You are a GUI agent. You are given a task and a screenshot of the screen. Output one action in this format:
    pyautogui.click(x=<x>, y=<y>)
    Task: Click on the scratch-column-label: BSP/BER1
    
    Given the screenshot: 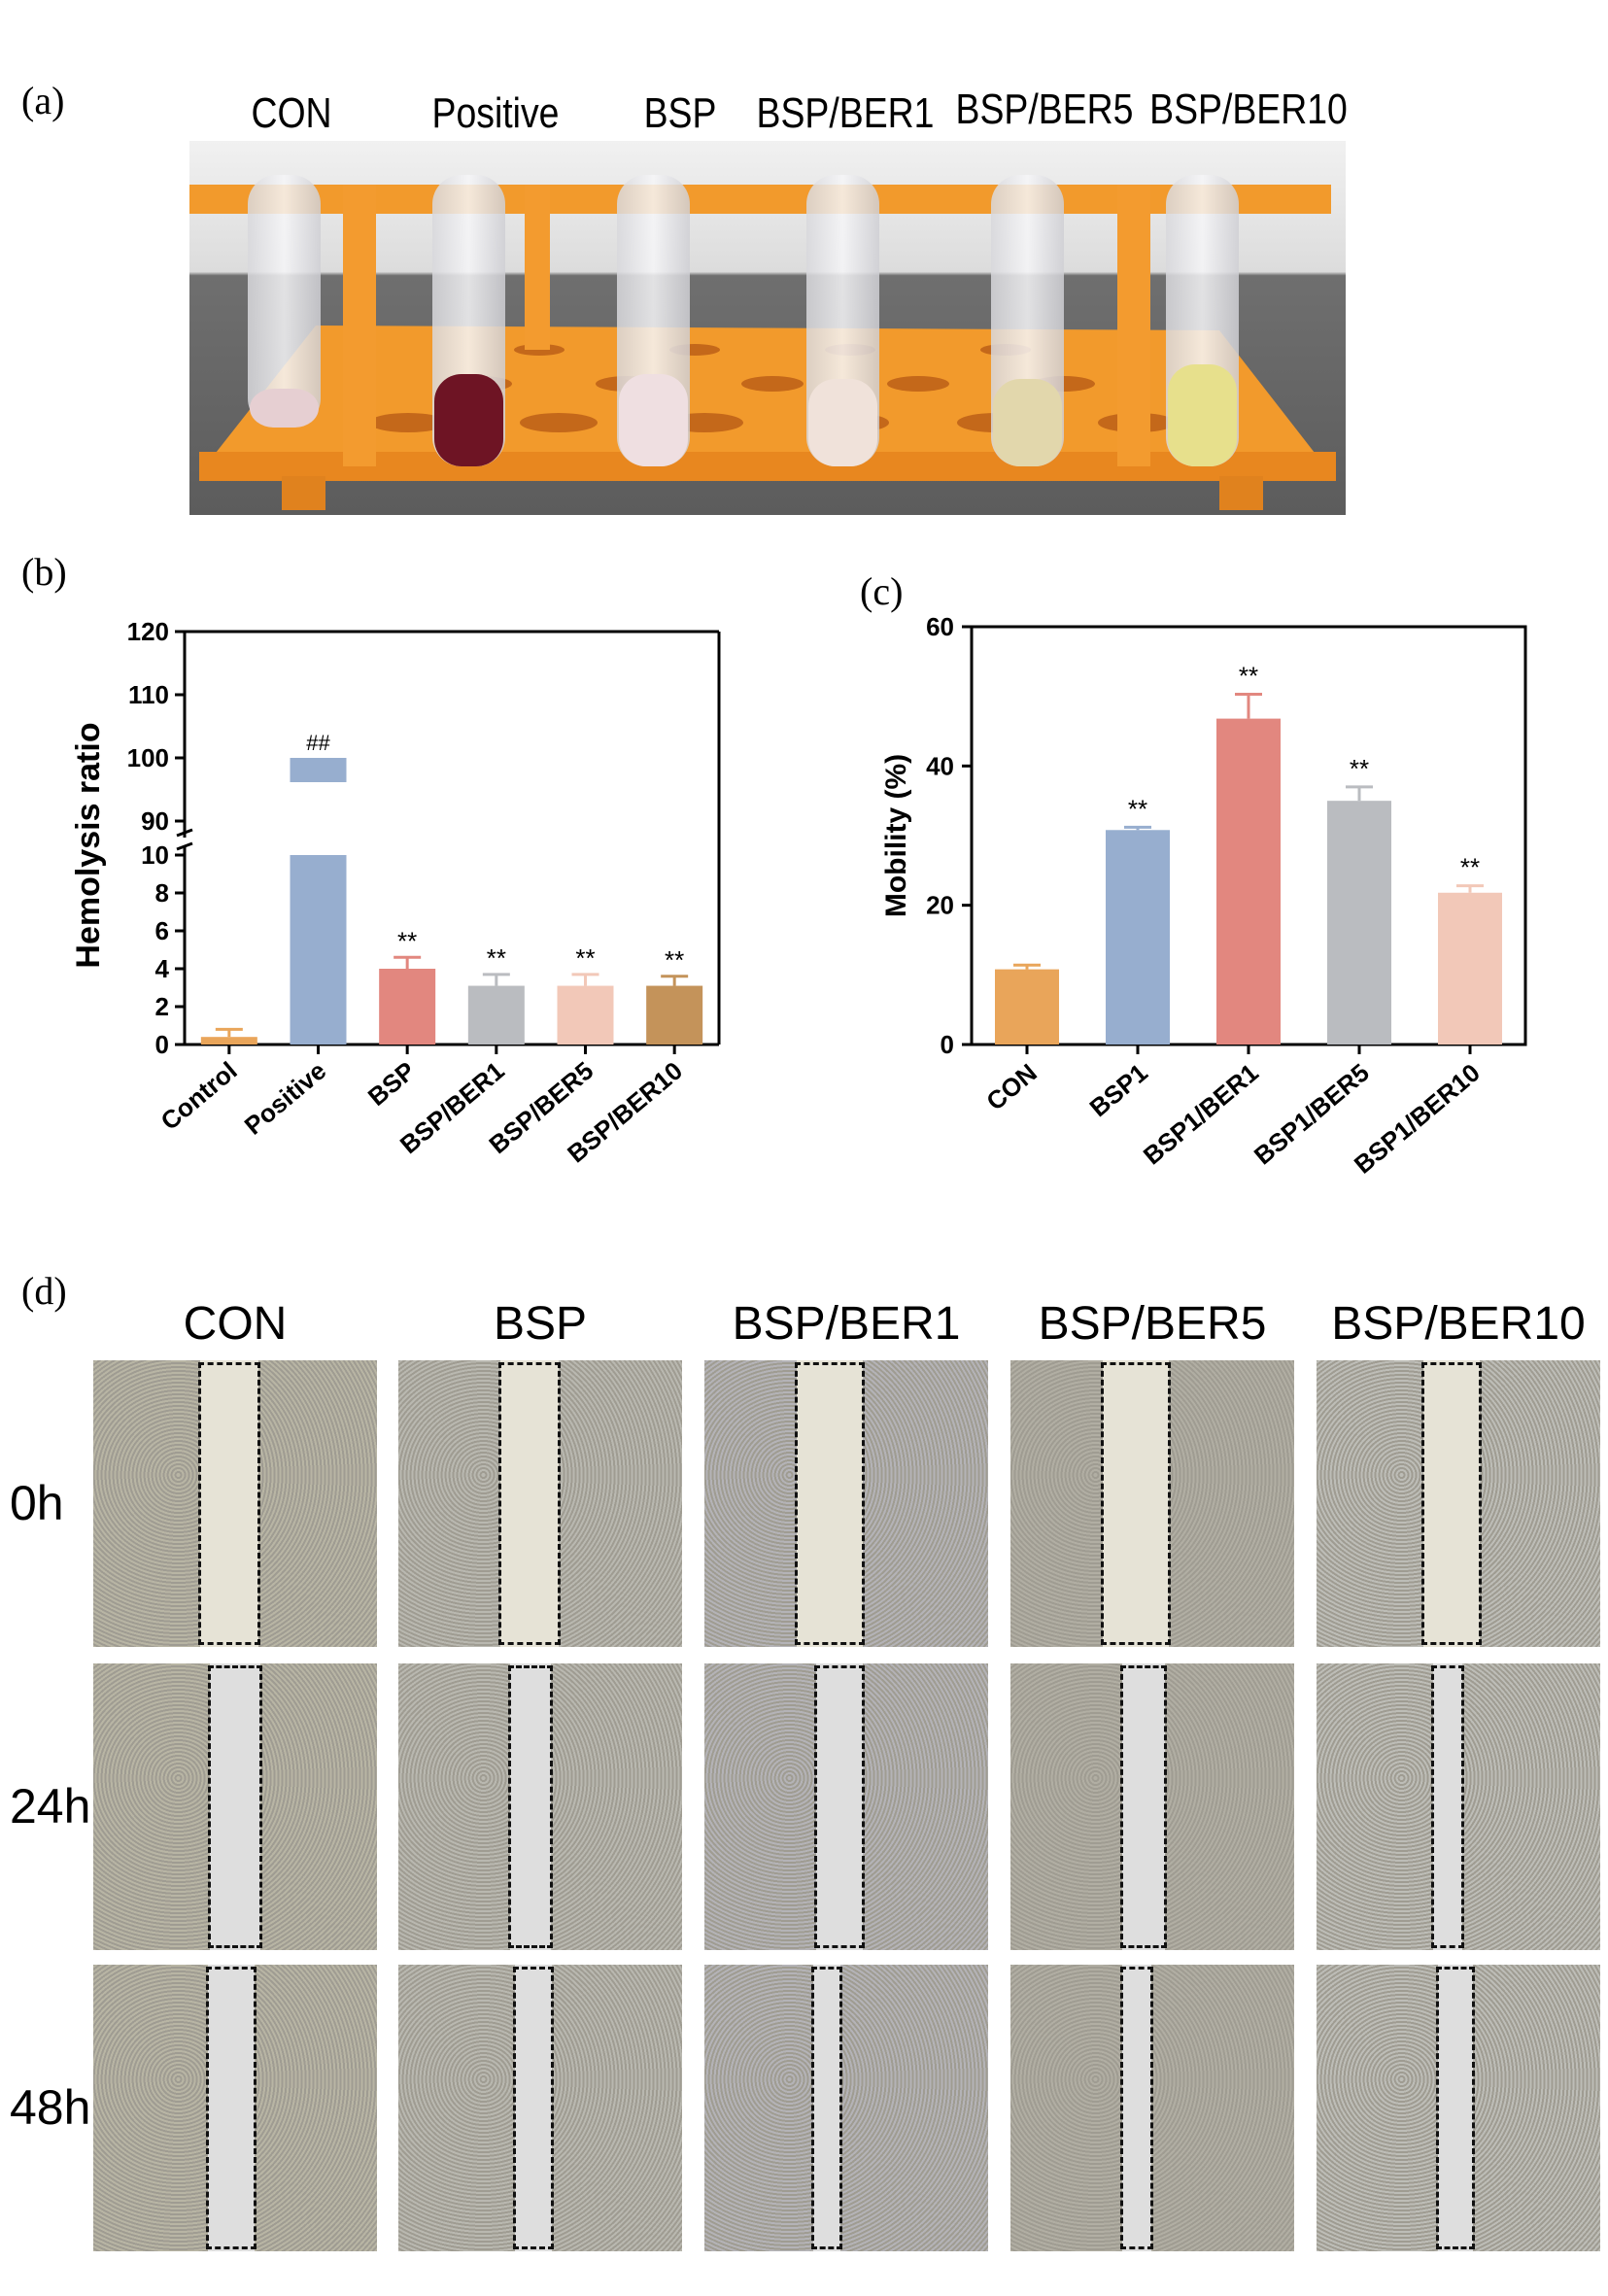 What is the action you would take?
    pyautogui.click(x=847, y=1324)
    